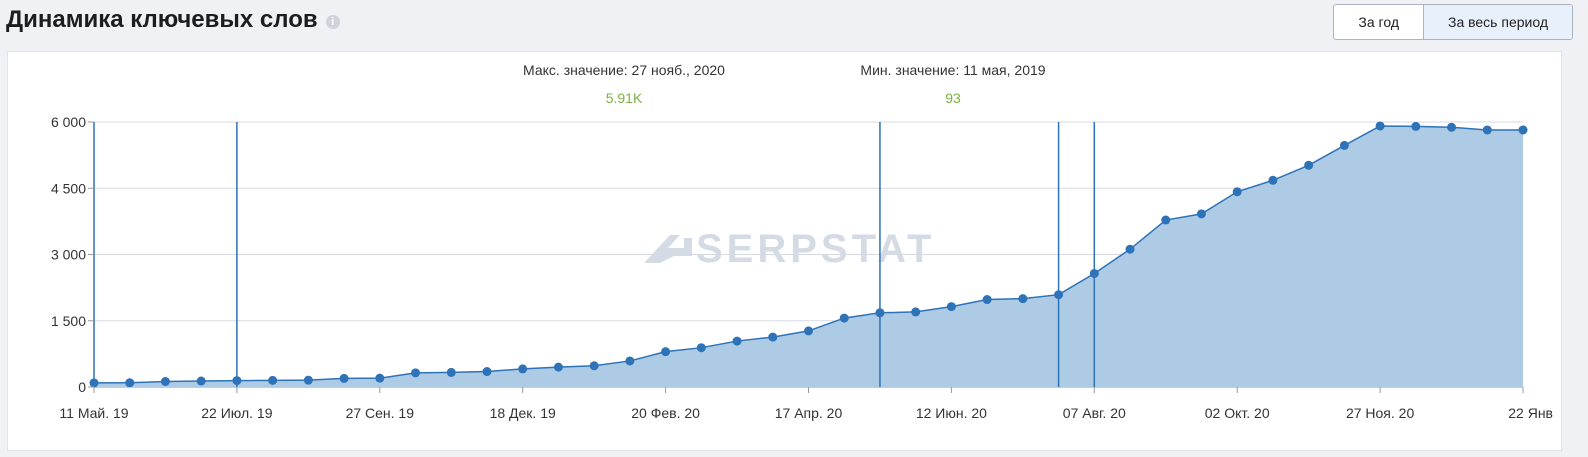  Describe the element at coordinates (162, 19) in the screenshot. I see `page-title-text: Динамика ключевых слов` at that location.